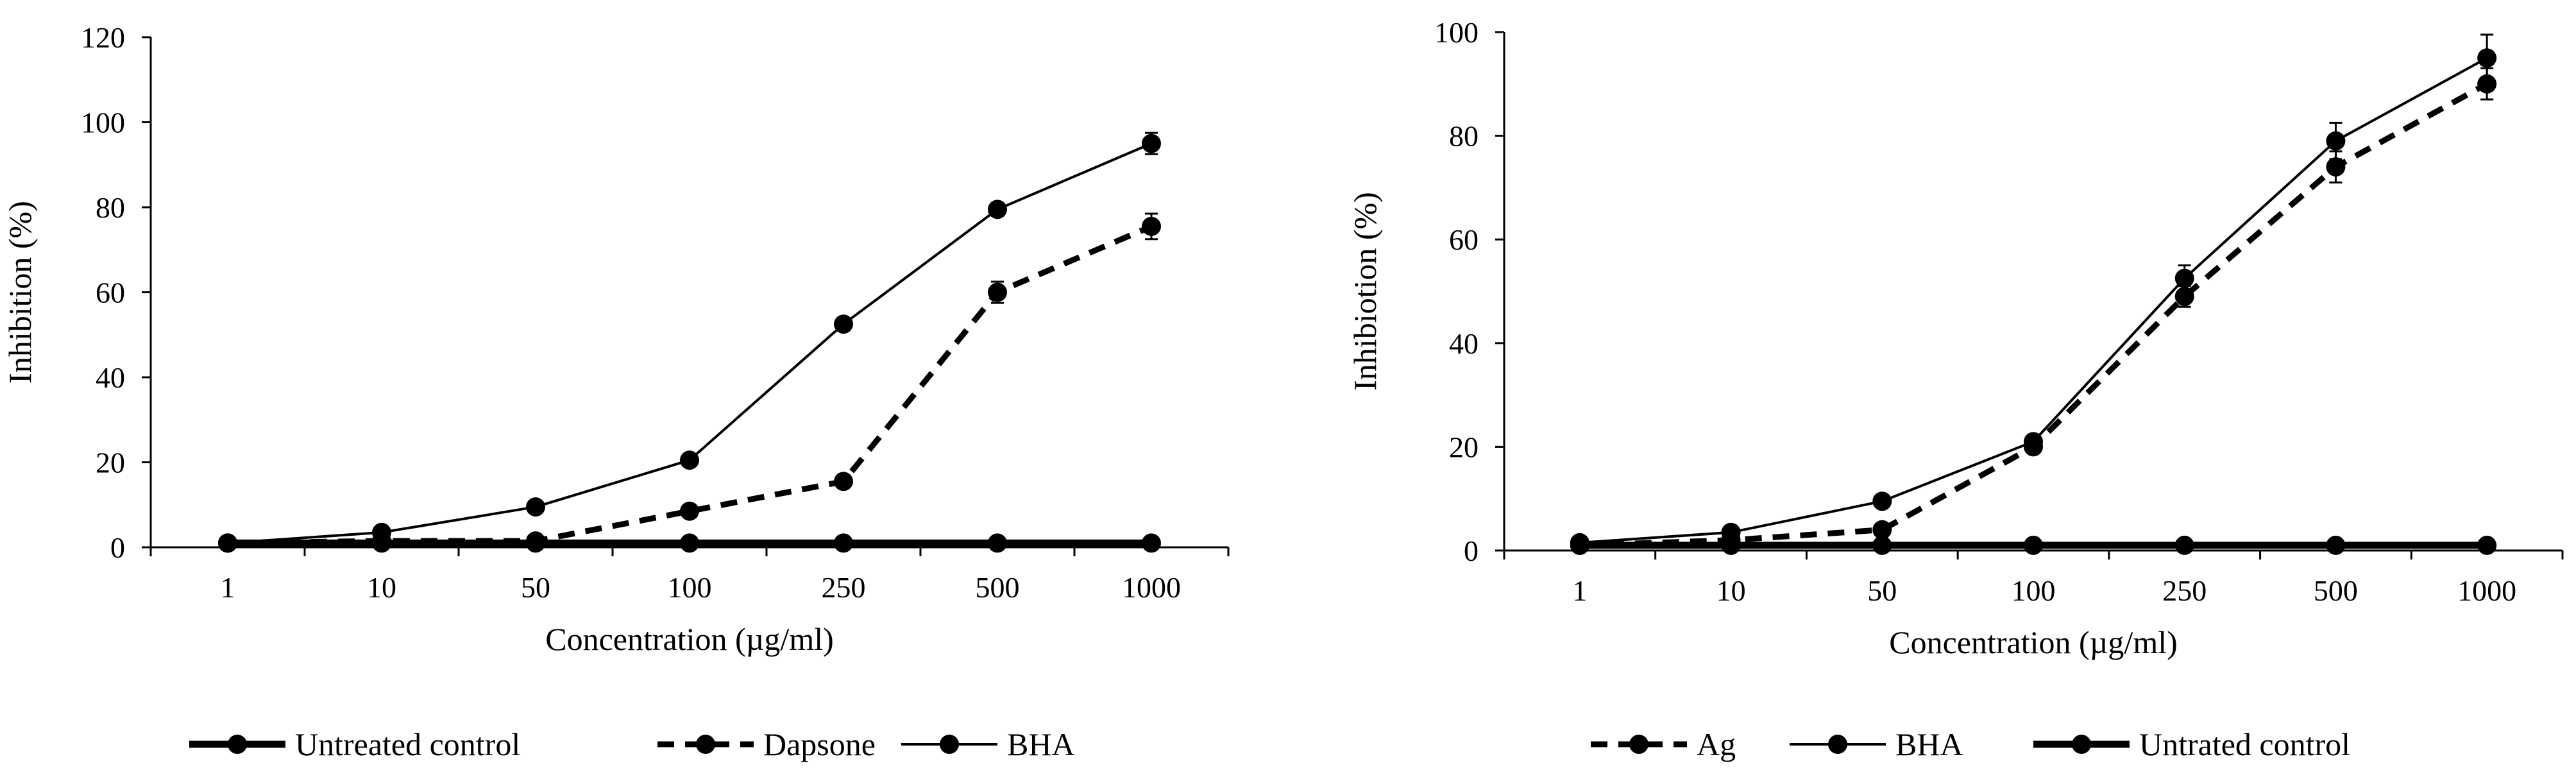  I want to click on legend-item: Untrated control, so click(2191, 744).